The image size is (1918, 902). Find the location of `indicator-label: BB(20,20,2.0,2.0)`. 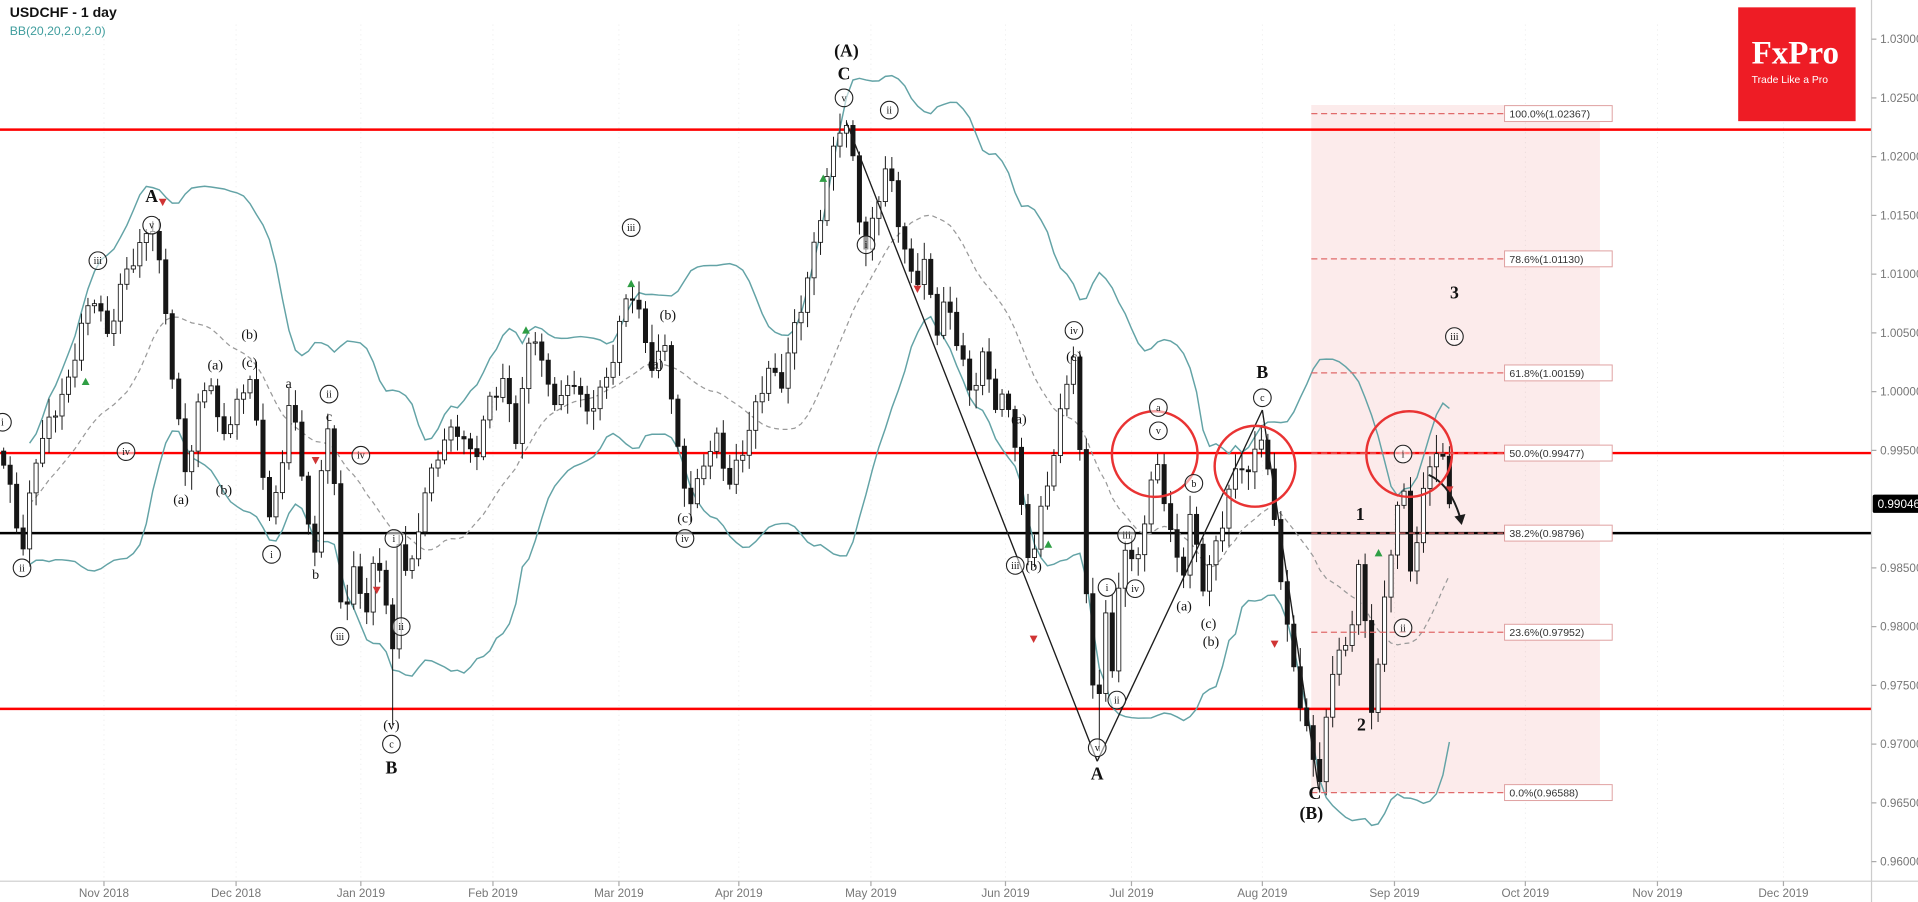

indicator-label: BB(20,20,2.0,2.0) is located at coordinates (58, 31).